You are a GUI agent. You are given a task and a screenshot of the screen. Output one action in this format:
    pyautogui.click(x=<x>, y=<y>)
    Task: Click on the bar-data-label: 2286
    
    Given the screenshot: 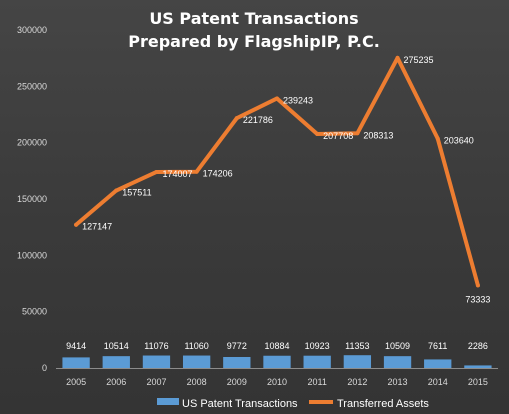 What is the action you would take?
    pyautogui.click(x=478, y=346)
    